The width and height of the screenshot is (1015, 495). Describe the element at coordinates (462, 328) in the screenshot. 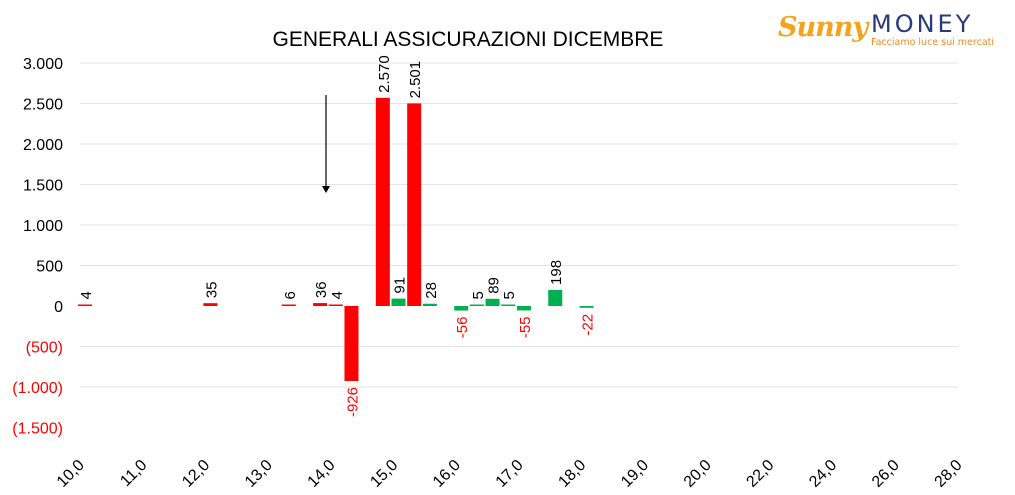

I see `data-label: -56` at that location.